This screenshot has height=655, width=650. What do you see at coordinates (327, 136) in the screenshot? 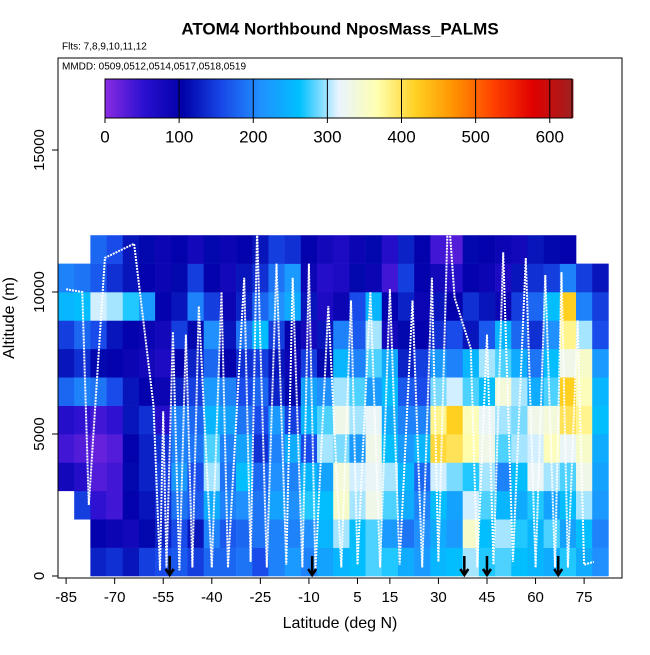
I see `colorbar-tick-label: 300` at bounding box center [327, 136].